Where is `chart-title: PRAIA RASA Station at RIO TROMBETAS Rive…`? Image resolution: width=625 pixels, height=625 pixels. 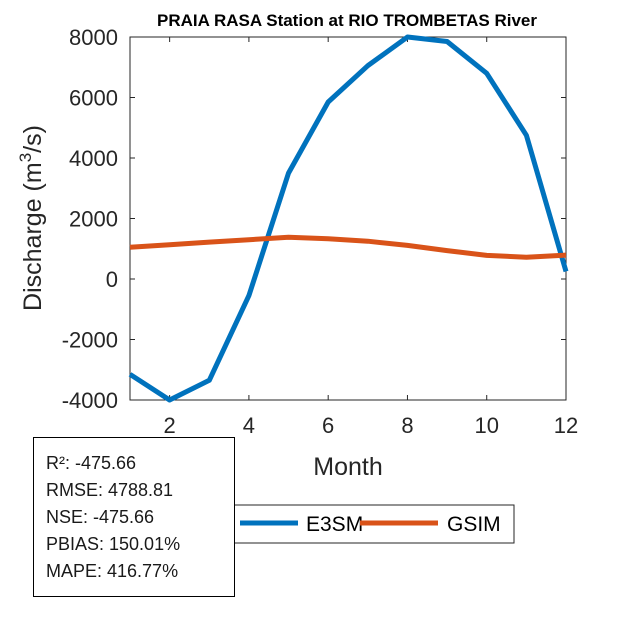 chart-title: PRAIA RASA Station at RIO TROMBETAS Rive… is located at coordinates (347, 20).